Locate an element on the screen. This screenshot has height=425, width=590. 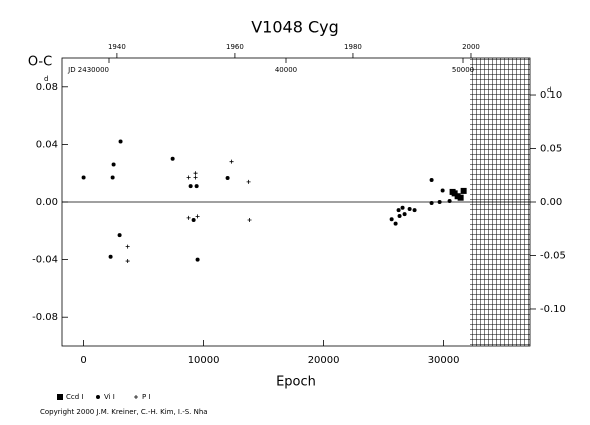
y2-unit: d is located at coordinates (549, 90).